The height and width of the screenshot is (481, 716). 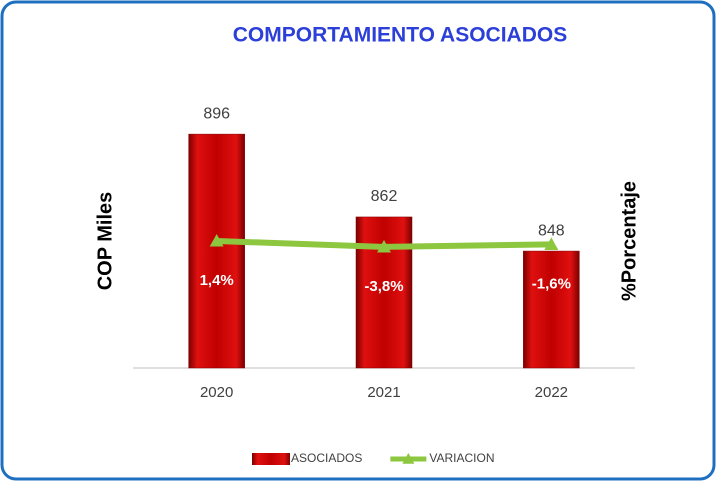 What do you see at coordinates (629, 241) in the screenshot?
I see `y2-axis-label: %Porcentaje` at bounding box center [629, 241].